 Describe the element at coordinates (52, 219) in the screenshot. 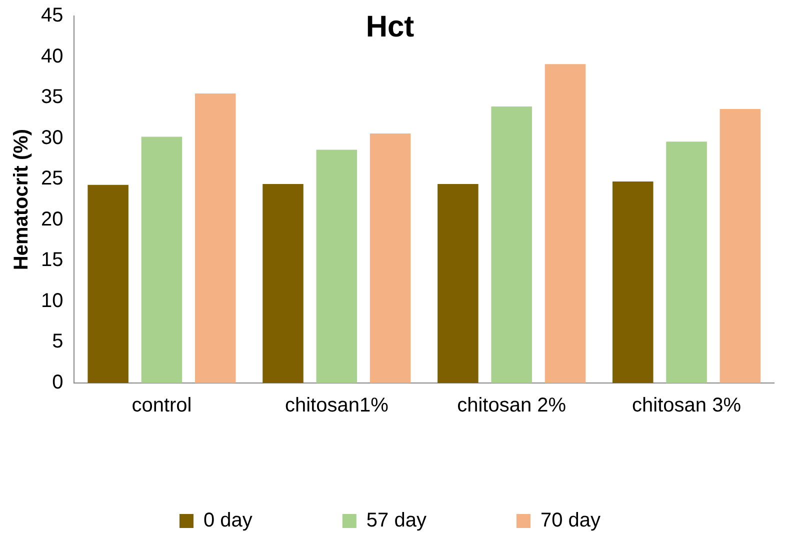

I see `y-tick-label: 20` at that location.